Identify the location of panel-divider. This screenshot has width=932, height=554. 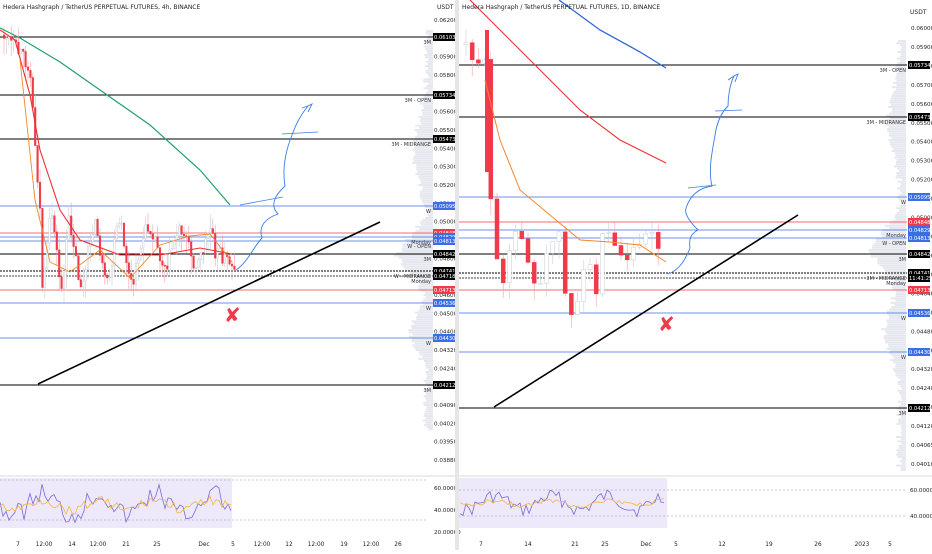
(457, 275).